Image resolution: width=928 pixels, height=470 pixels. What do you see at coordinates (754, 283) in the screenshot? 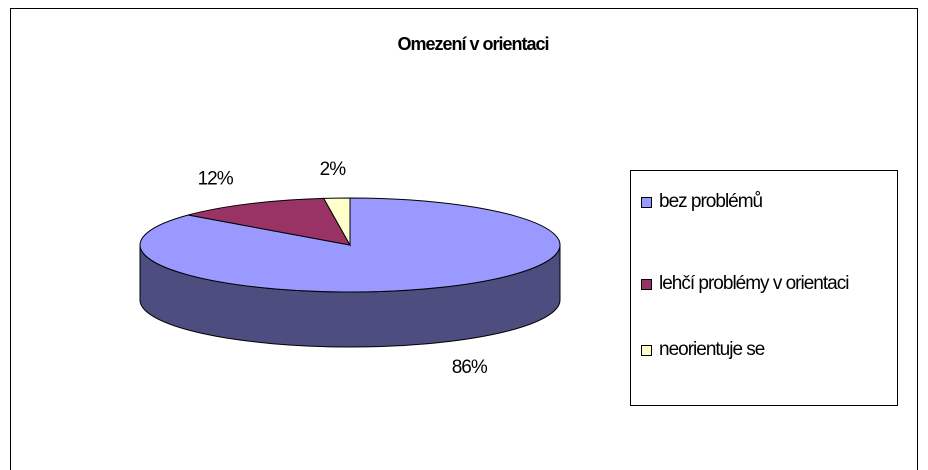
I see `legend-label: lehčí problémy v orientaci` at bounding box center [754, 283].